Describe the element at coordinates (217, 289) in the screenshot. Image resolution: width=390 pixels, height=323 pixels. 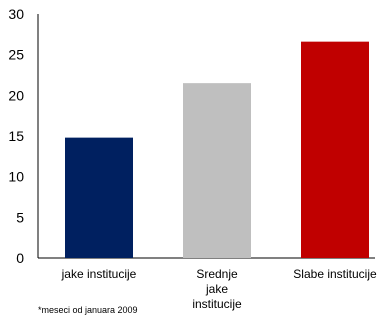
I see `x-tick-label: Srednje jake institucije` at that location.